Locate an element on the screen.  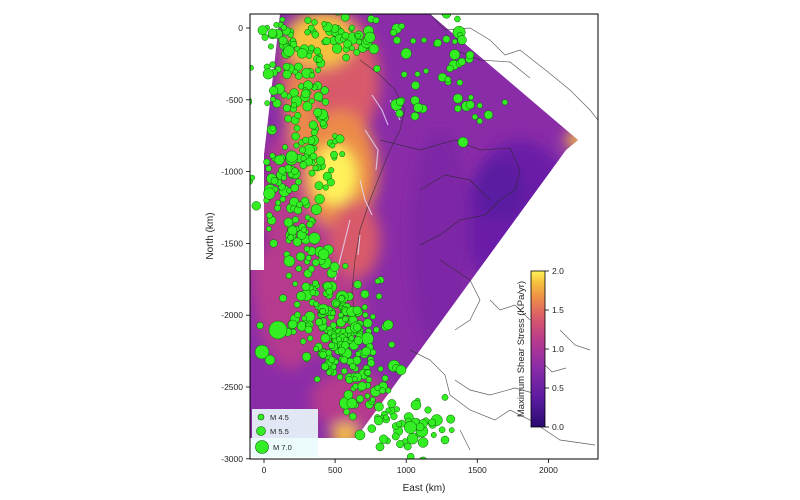
colorbar-tick-label: 2.0 is located at coordinates (558, 271).